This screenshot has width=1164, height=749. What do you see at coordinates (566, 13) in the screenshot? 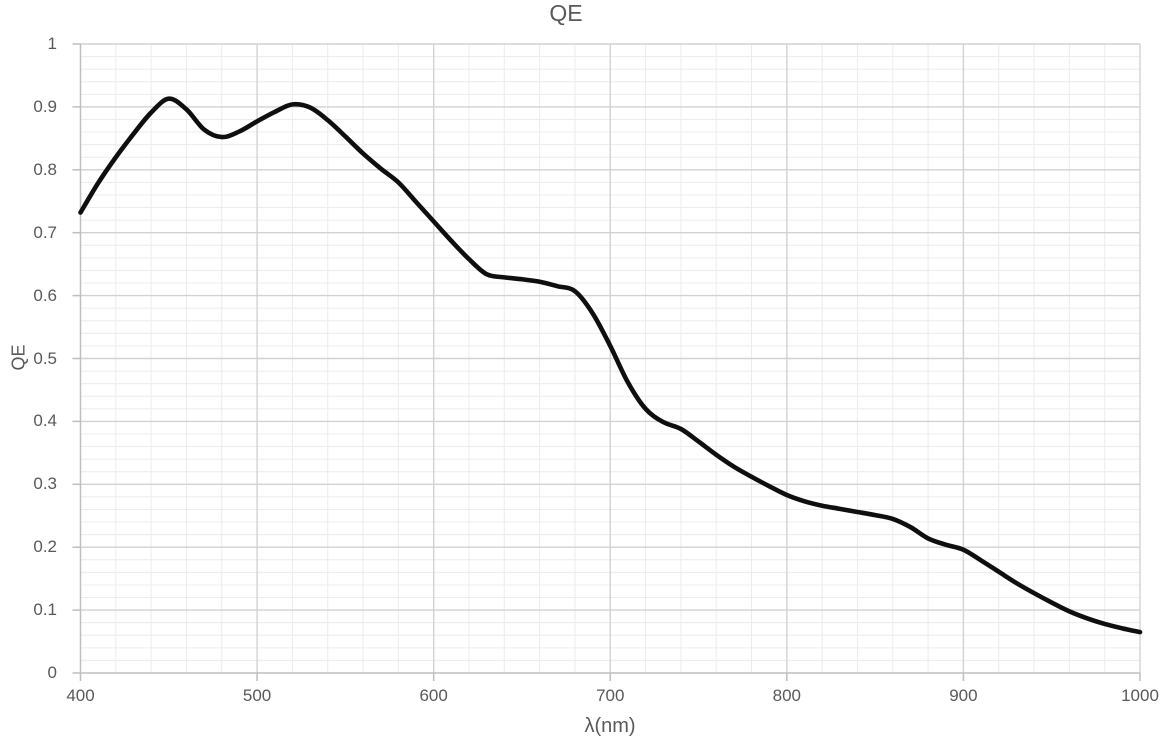
I see `chart-title: QE` at bounding box center [566, 13].